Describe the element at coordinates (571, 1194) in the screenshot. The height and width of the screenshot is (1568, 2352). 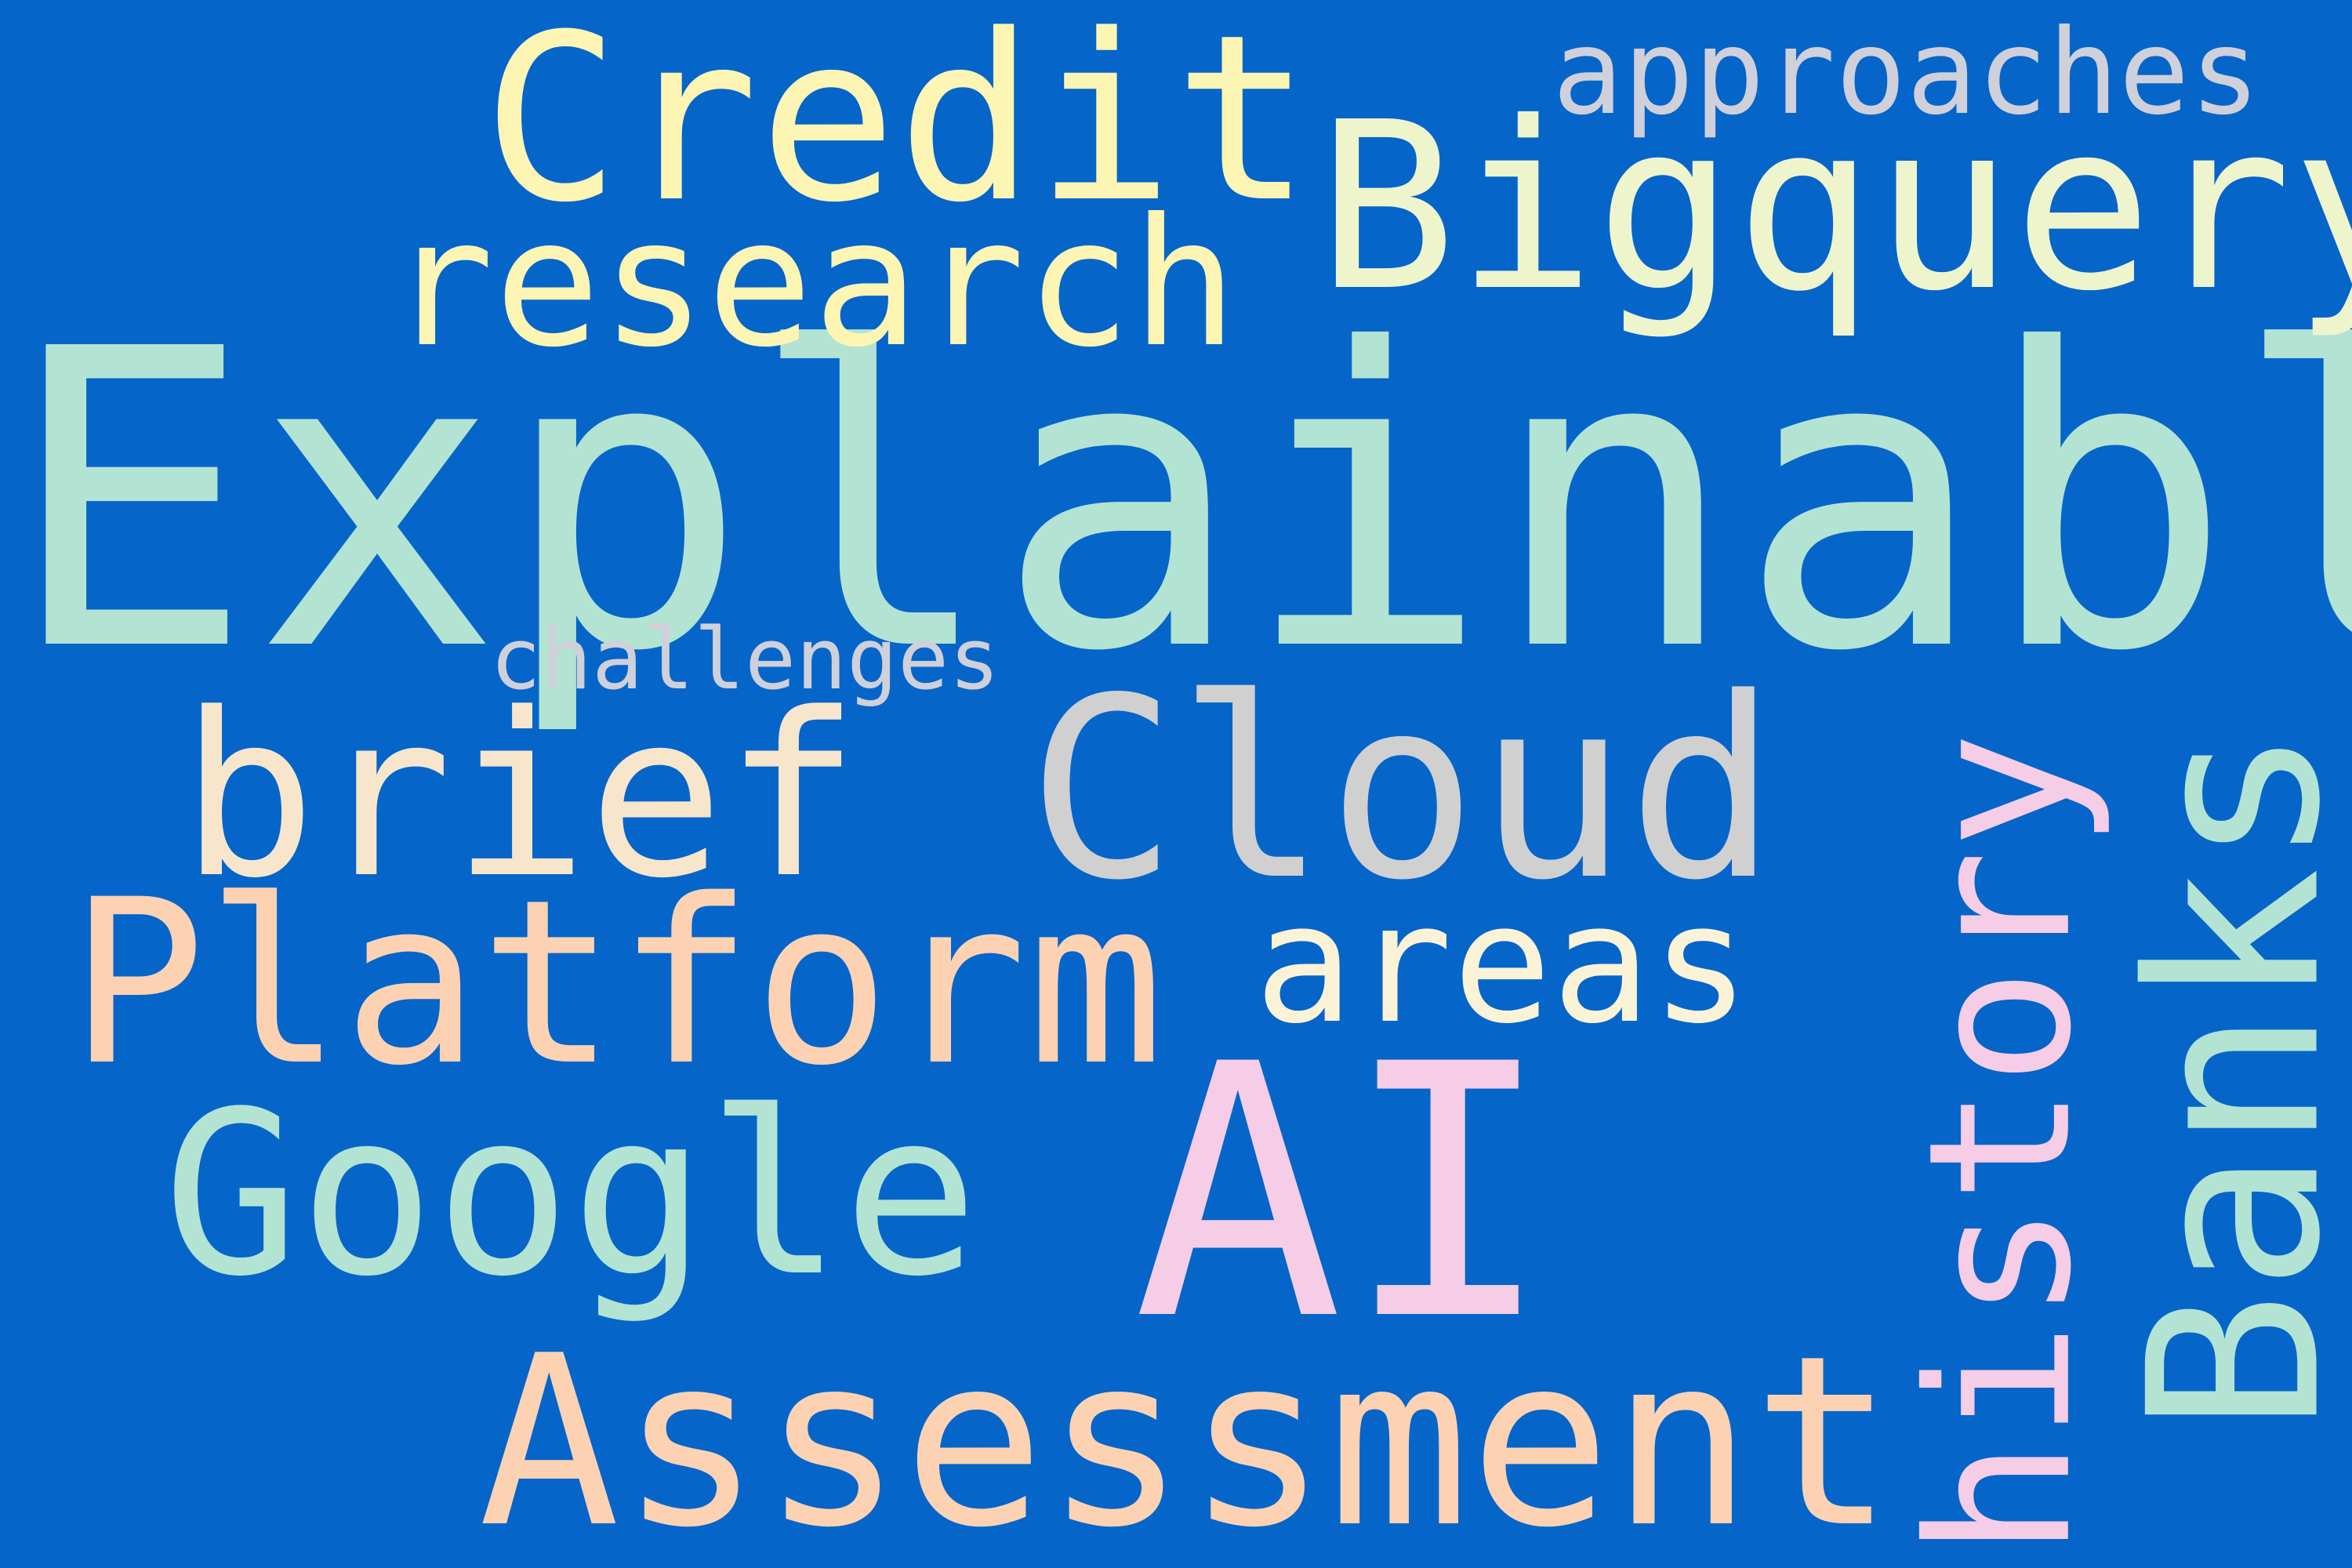
I see `word-google: Google` at that location.